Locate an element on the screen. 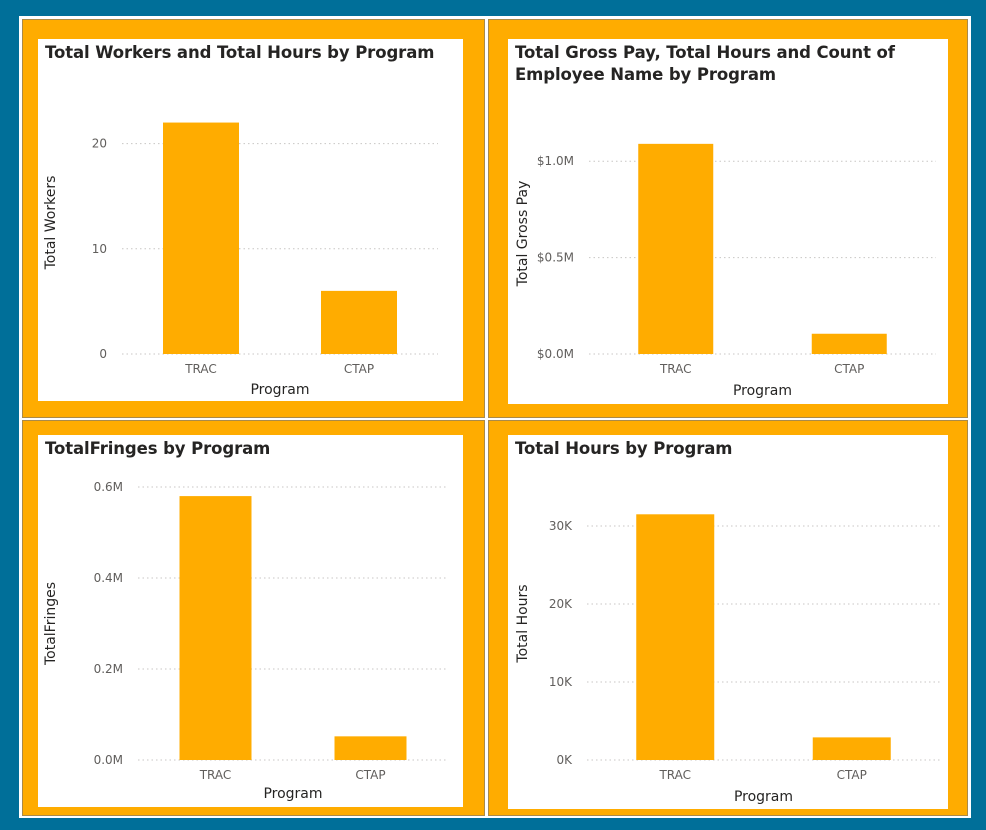  bar-chart-total-workers: 0 10 20 TRAC CTAP Program Total Workers is located at coordinates (240, 260).